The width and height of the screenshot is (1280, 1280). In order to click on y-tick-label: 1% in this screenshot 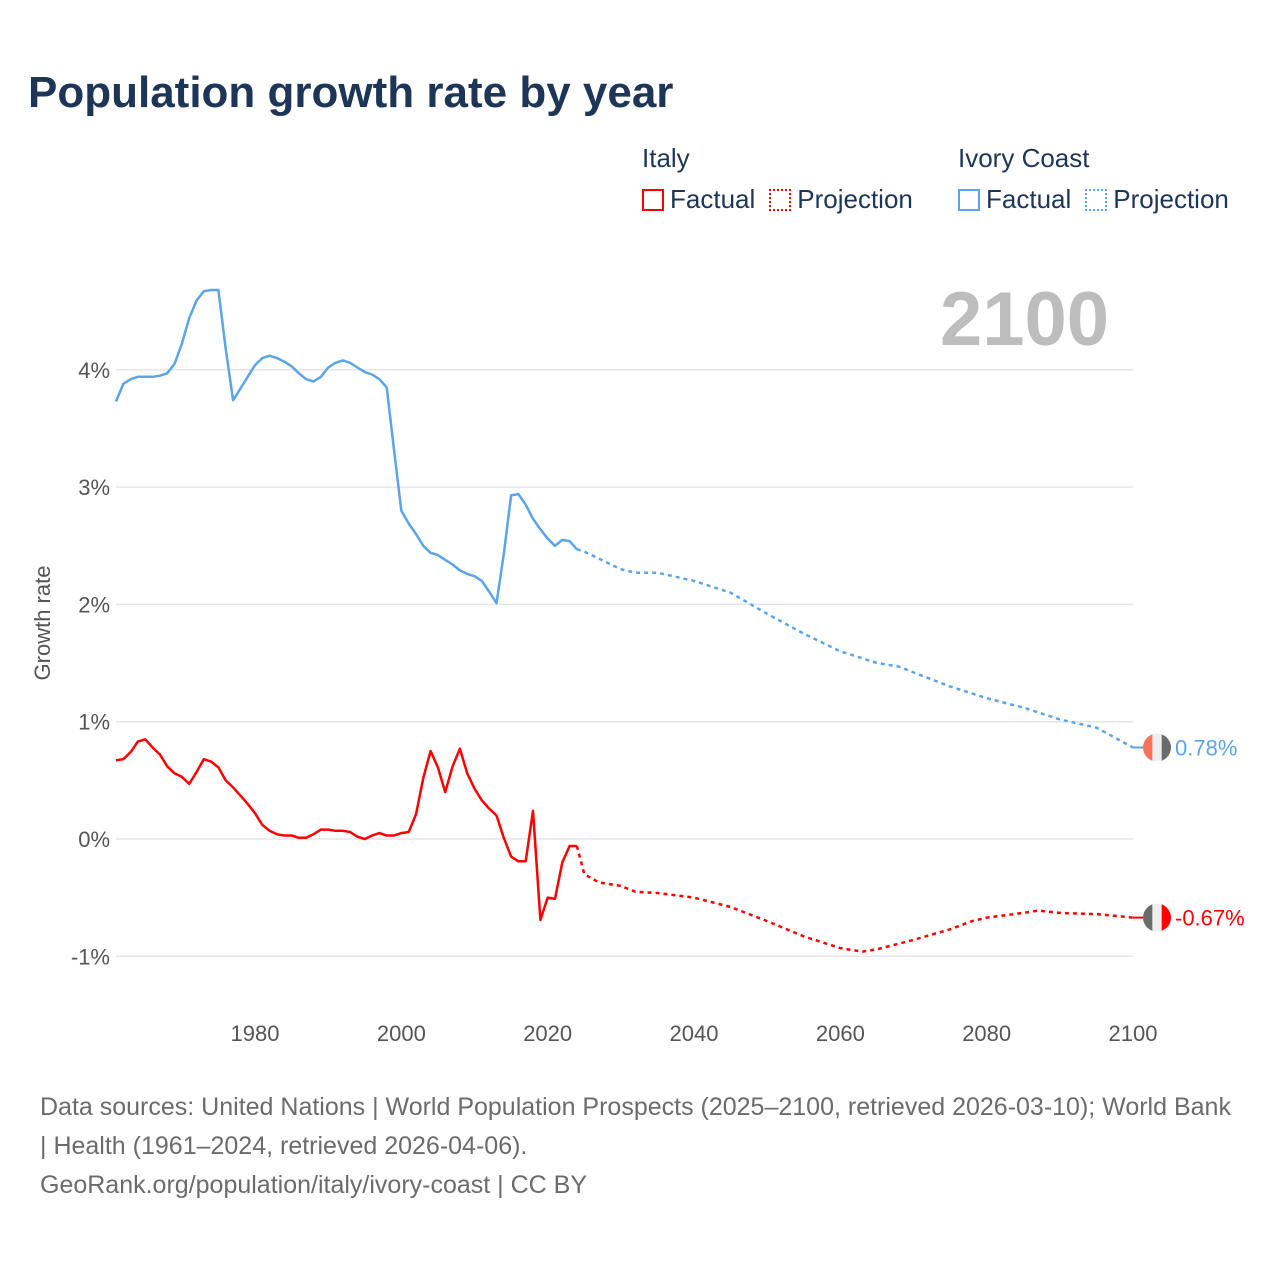, I will do `click(94, 722)`.